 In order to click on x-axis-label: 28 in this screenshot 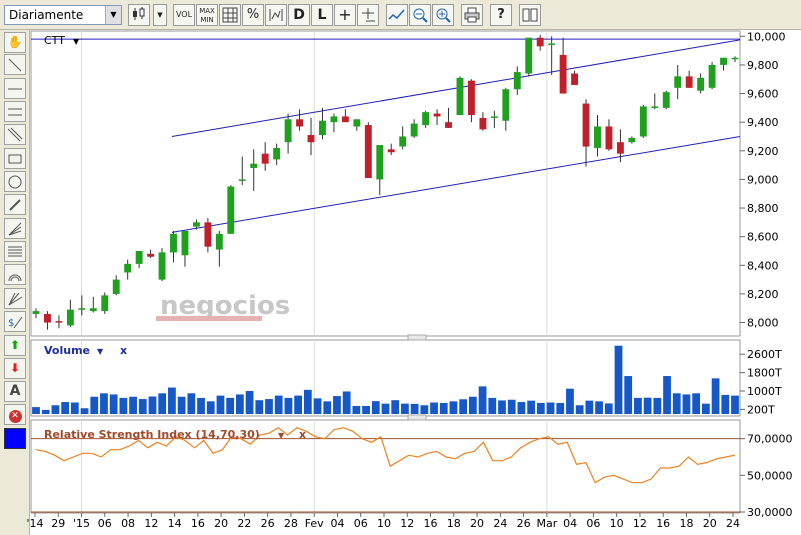, I will do `click(291, 523)`.